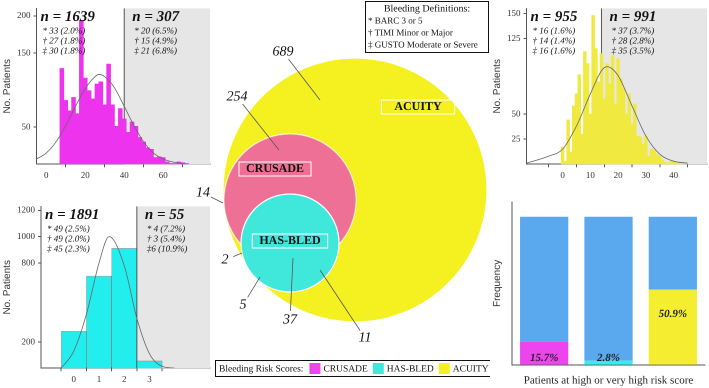  I want to click on text: Bleeding Definitions:, so click(427, 9).